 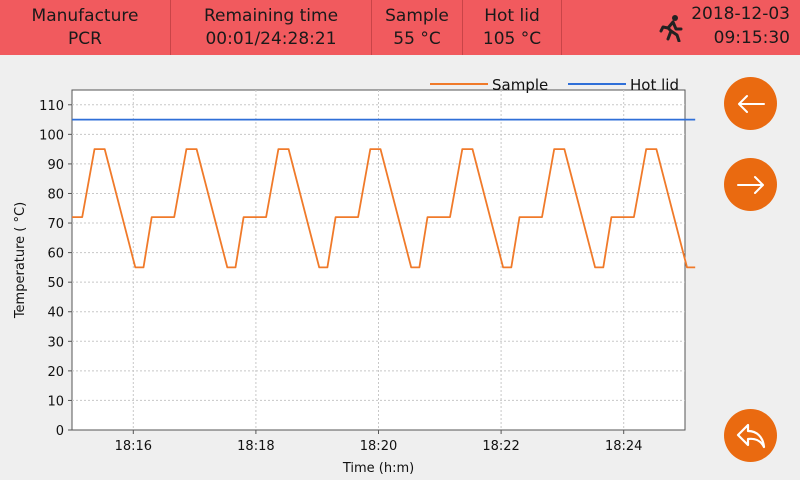 I want to click on remaining-time-value: 00:01/24:28:21, so click(x=271, y=38).